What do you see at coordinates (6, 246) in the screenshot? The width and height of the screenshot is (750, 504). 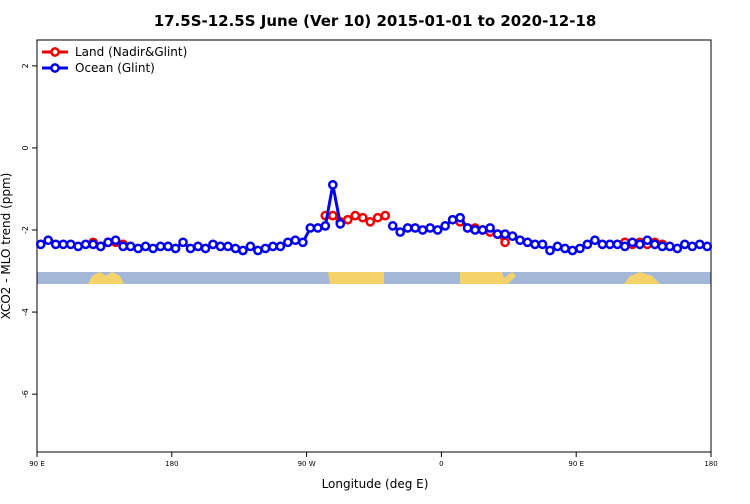 I see `y-axis-label: XCO2 - MLO trend (ppm)` at bounding box center [6, 246].